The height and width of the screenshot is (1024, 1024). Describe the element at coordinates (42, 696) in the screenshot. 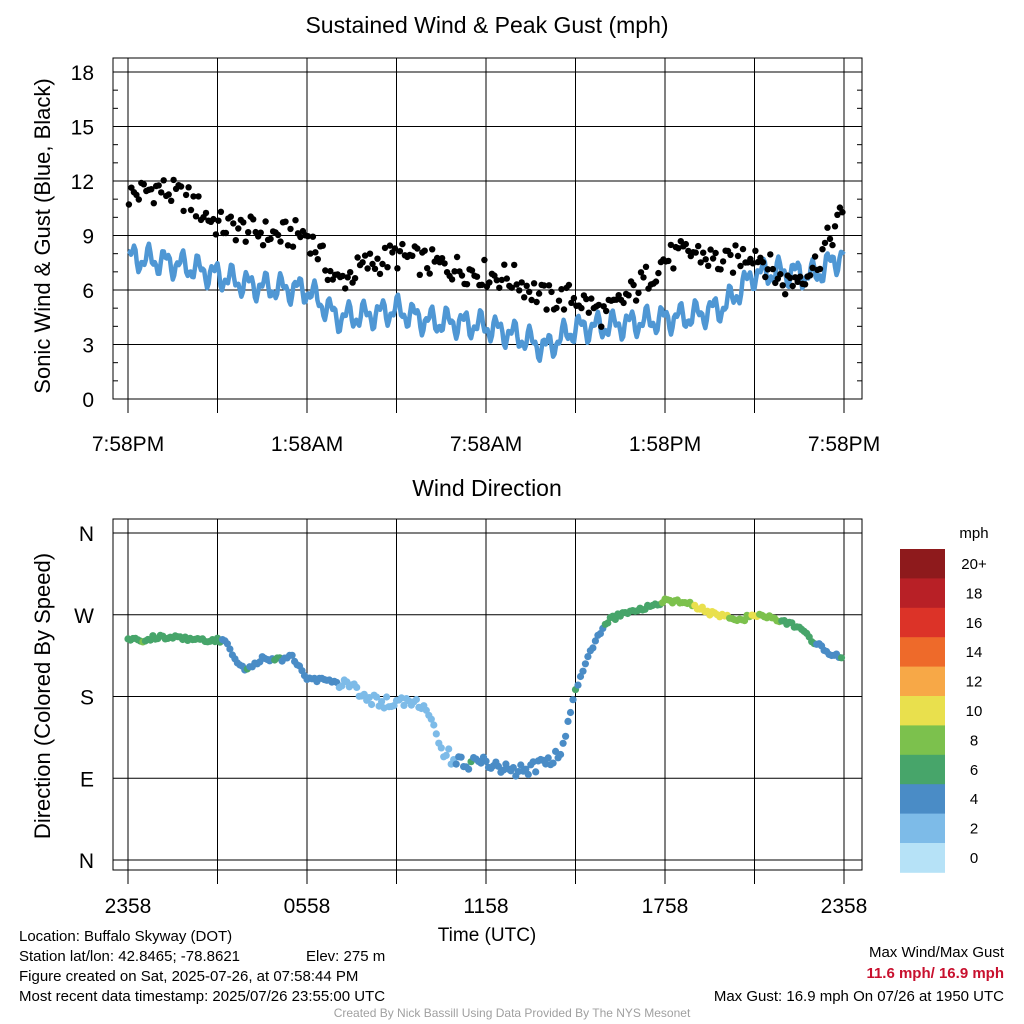

I see `direction-chart-ylabel: Direction (Colored By Speed)` at that location.